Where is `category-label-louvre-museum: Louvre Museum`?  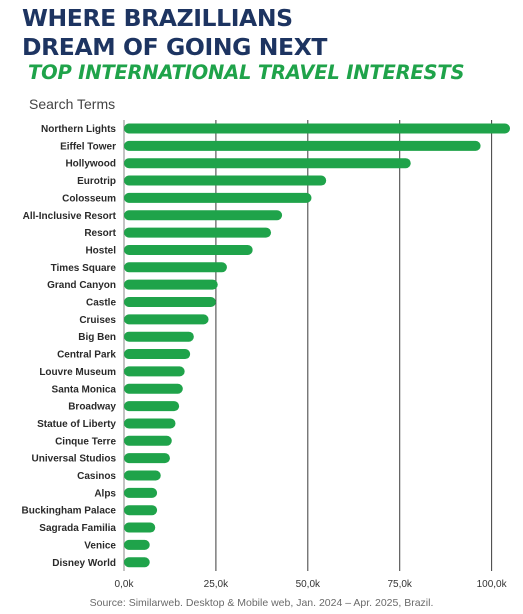
category-label-louvre-museum: Louvre Museum is located at coordinates (77, 372).